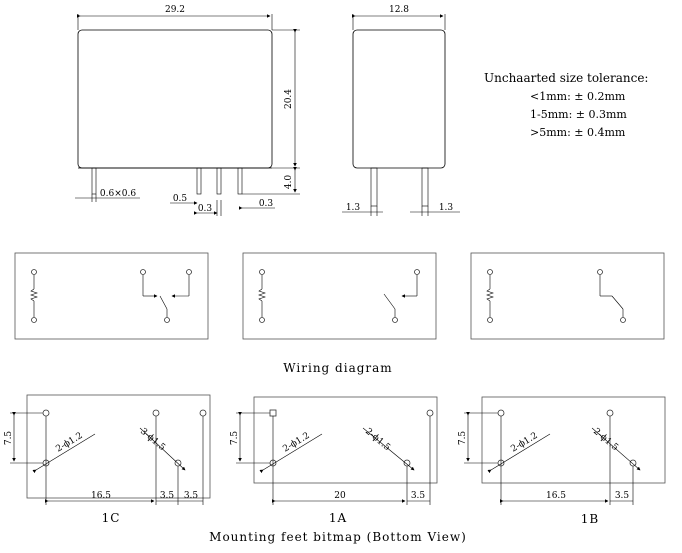  Describe the element at coordinates (69, 443) in the screenshot. I see `m1c-hole-a: 2-ϕ1.2` at that location.